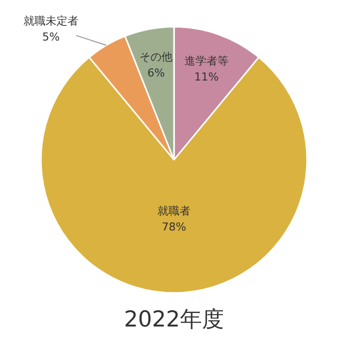 The width and height of the screenshot is (348, 348). I want to click on data-label: 11%, so click(206, 77).